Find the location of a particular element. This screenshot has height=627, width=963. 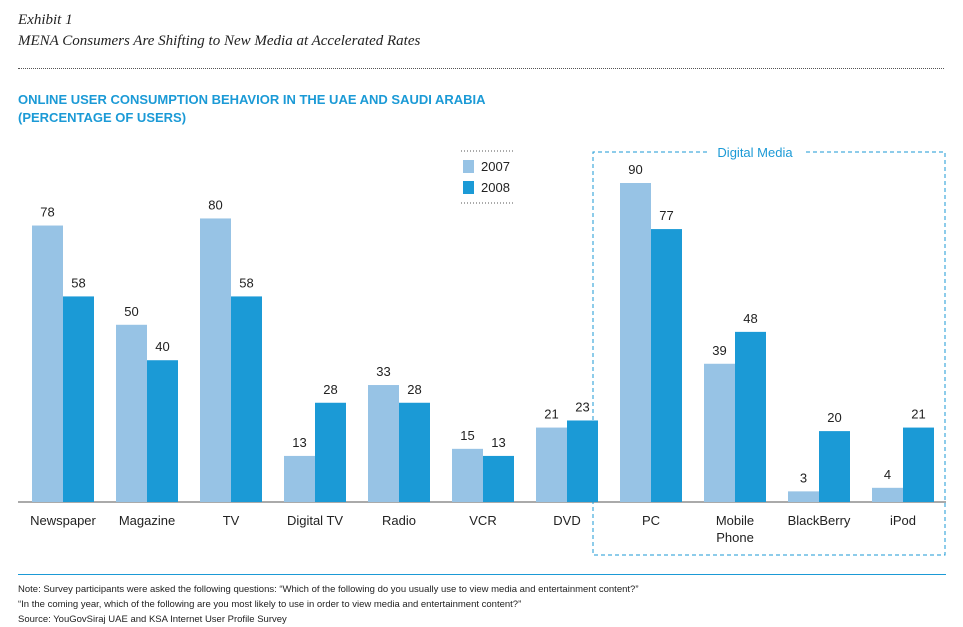

data-label-2007-4: 33 is located at coordinates (383, 371).